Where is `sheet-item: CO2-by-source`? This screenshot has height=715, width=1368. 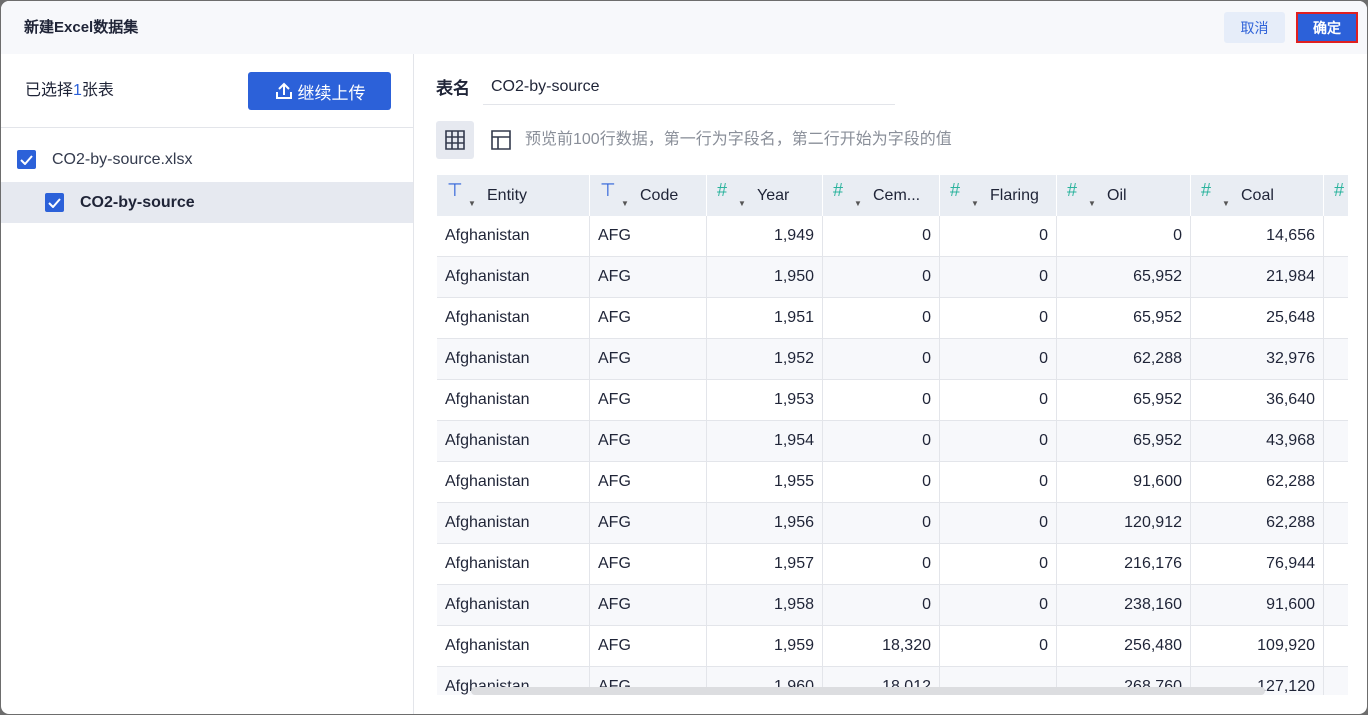
sheet-item: CO2-by-source is located at coordinates (207, 202).